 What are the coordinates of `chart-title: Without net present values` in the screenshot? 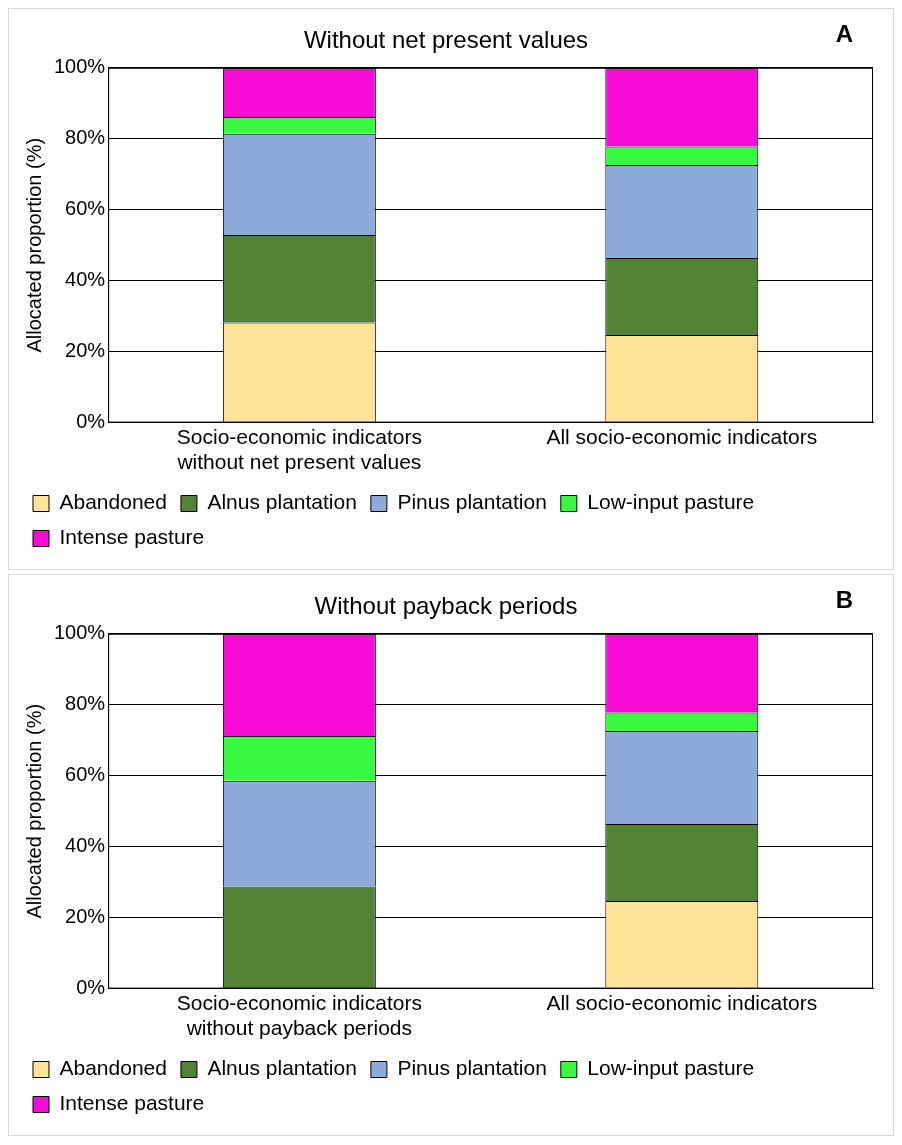 It's located at (446, 40).